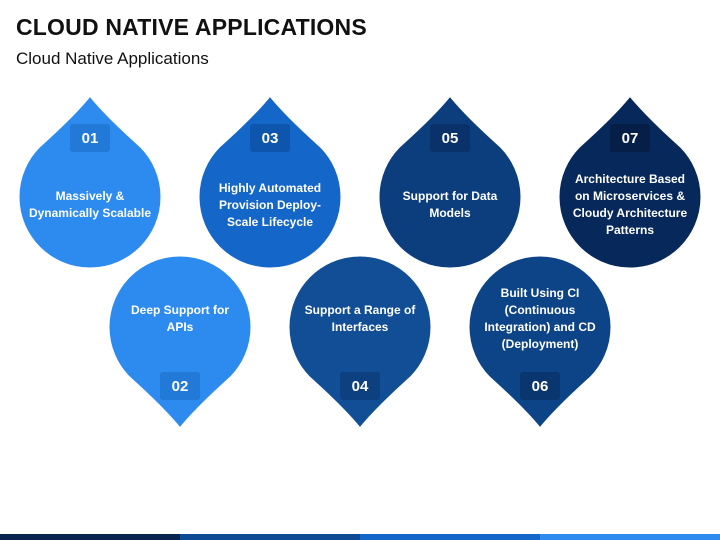  I want to click on badge-number-01: 01, so click(90, 138).